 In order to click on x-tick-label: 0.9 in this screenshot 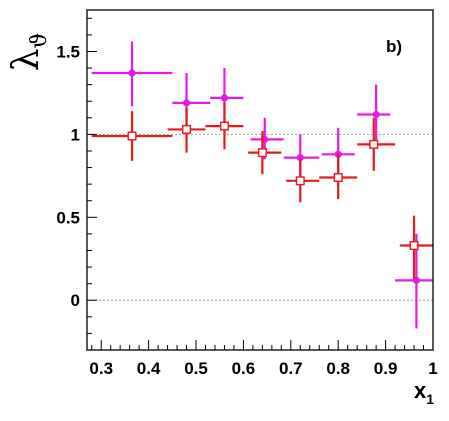, I will do `click(386, 368)`.